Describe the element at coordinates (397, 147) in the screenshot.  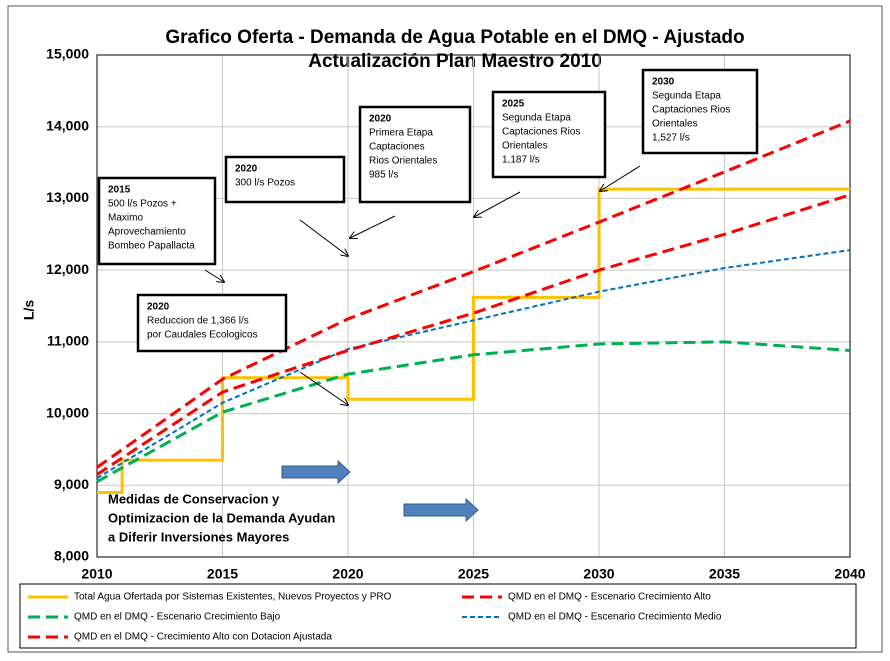
I see `annotation-text: Captaciones` at that location.